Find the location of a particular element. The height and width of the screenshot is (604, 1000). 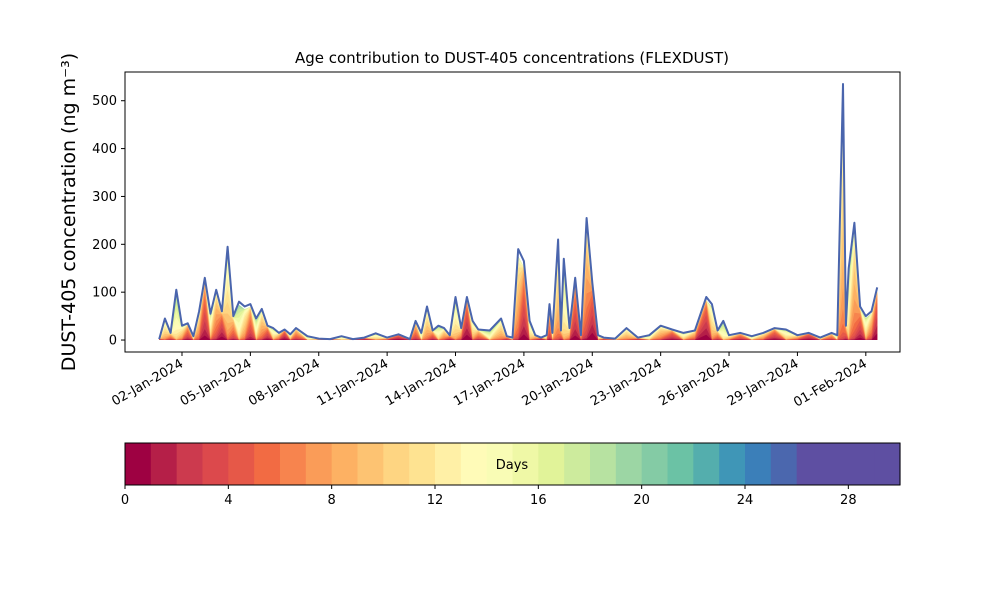

x-tick-label: 02-Jan-2024 is located at coordinates (147, 382).